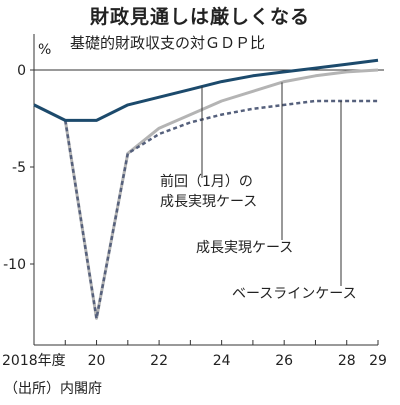  What do you see at coordinates (34, 361) in the screenshot?
I see `x-tick-label: 2018年度` at bounding box center [34, 361].